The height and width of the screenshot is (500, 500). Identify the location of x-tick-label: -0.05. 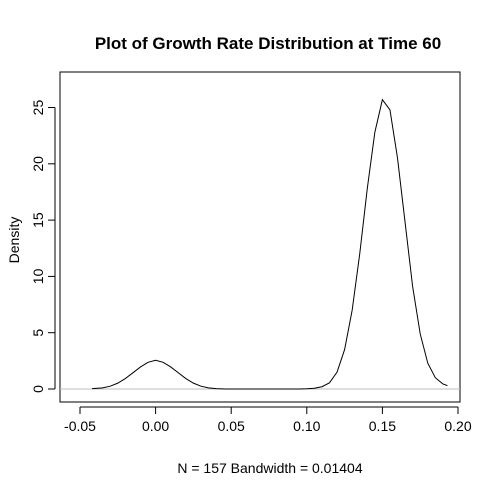
(80, 426).